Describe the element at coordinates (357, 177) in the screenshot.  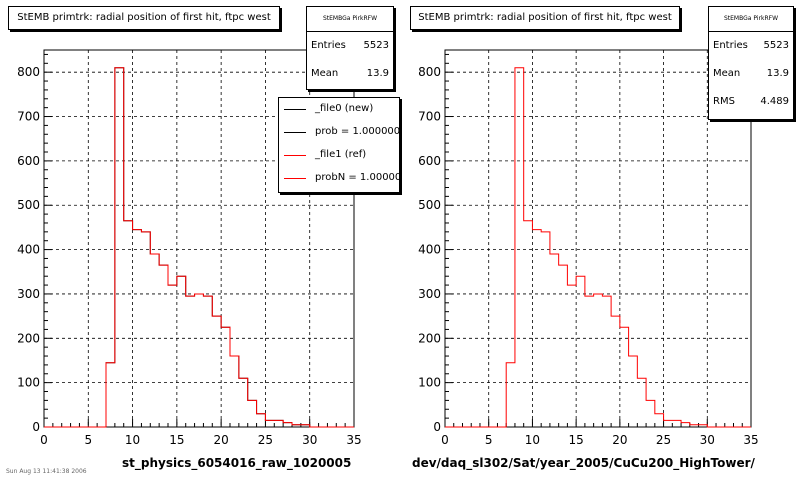
I see `legend-label: probN = 1.000000` at that location.